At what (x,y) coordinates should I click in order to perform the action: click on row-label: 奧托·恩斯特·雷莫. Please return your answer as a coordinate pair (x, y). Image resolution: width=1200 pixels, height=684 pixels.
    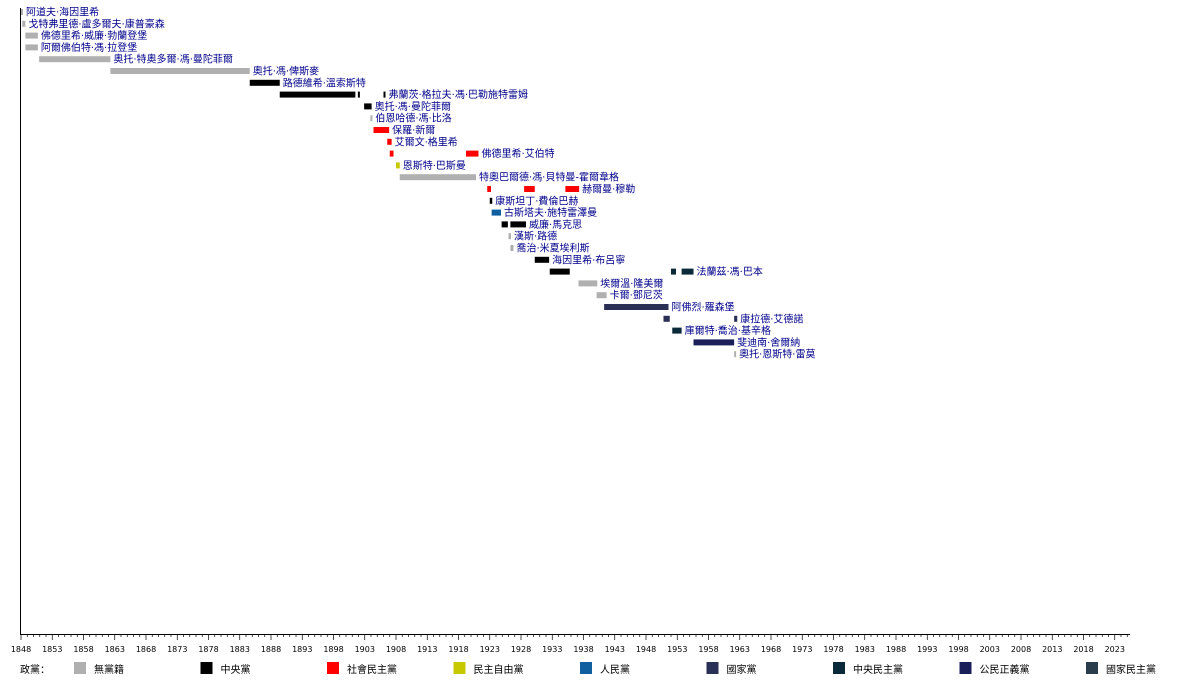
    Looking at the image, I should click on (777, 354).